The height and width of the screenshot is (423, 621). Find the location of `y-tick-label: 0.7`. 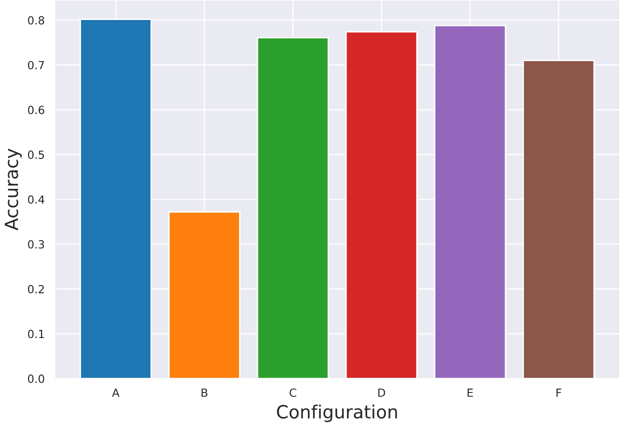

y-tick-label: 0.7 is located at coordinates (36, 65).